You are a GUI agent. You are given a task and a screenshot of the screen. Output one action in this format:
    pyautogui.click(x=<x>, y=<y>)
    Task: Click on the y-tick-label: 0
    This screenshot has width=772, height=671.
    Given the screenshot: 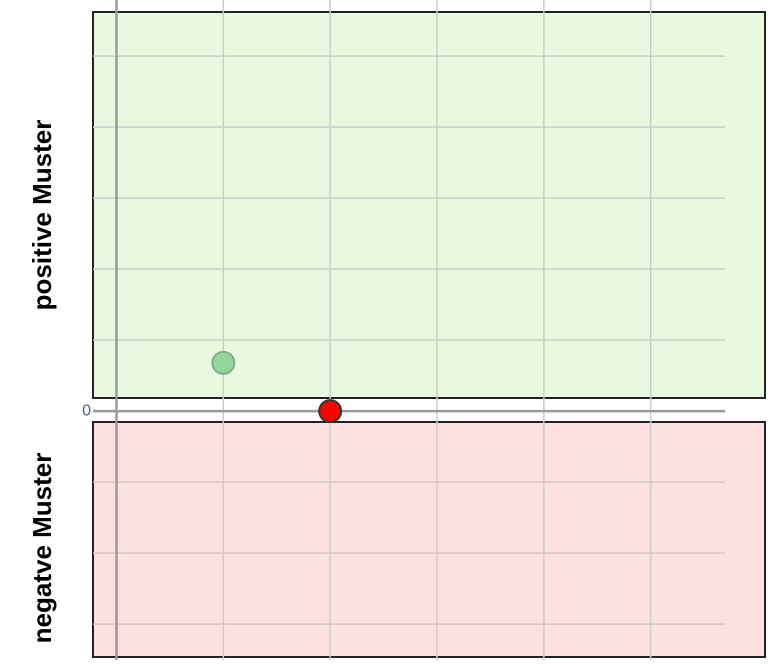 What is the action you would take?
    pyautogui.click(x=86, y=410)
    